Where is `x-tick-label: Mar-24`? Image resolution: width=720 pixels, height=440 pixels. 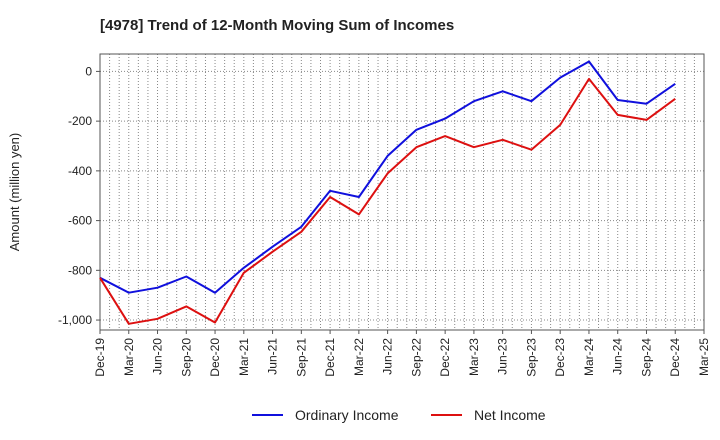
x-tick-label: Mar-24 is located at coordinates (589, 357).